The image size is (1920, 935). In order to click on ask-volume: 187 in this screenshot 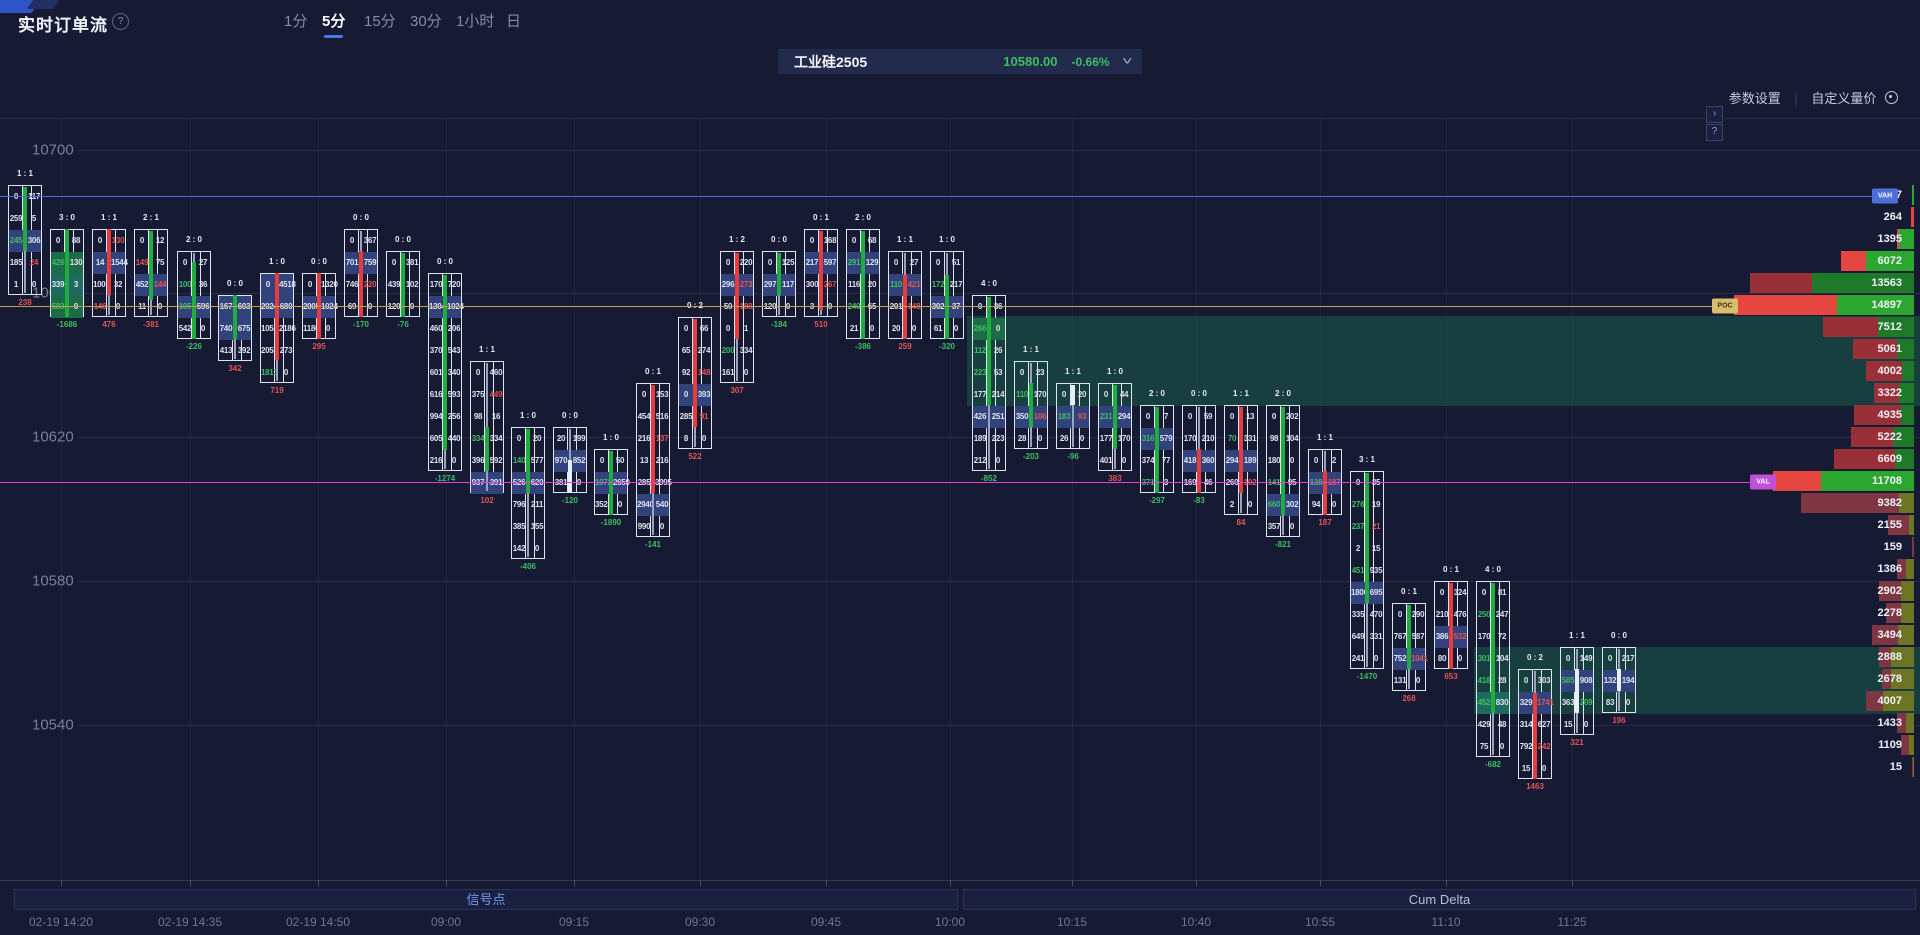, I will do `click(1334, 483)`.